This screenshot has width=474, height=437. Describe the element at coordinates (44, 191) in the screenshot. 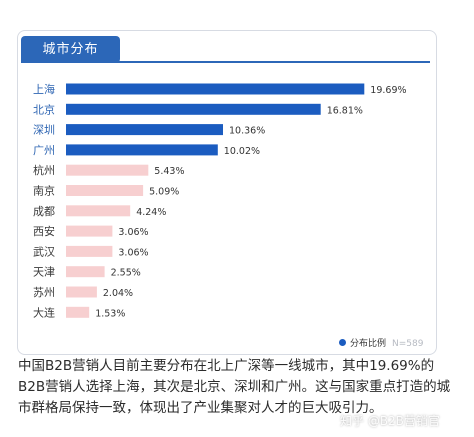

I see `city-label: 南京` at that location.